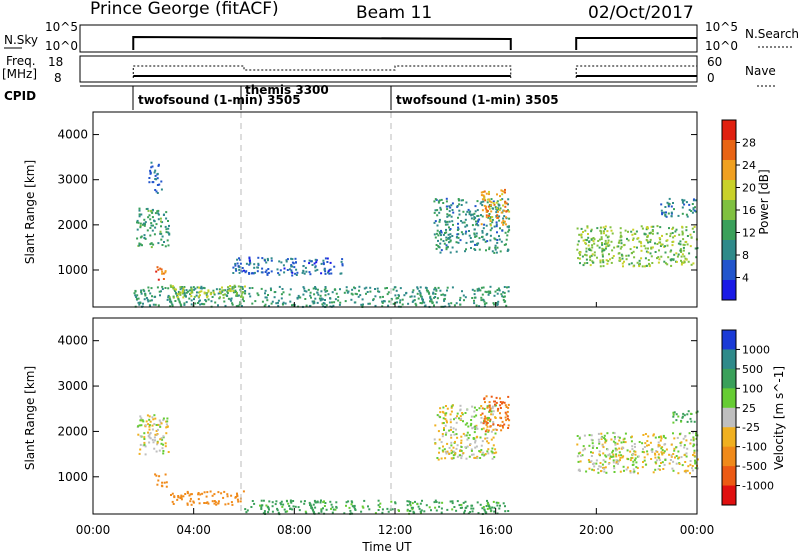  Describe the element at coordinates (72, 270) in the screenshot. I see `range-tick-label: 1000` at that location.